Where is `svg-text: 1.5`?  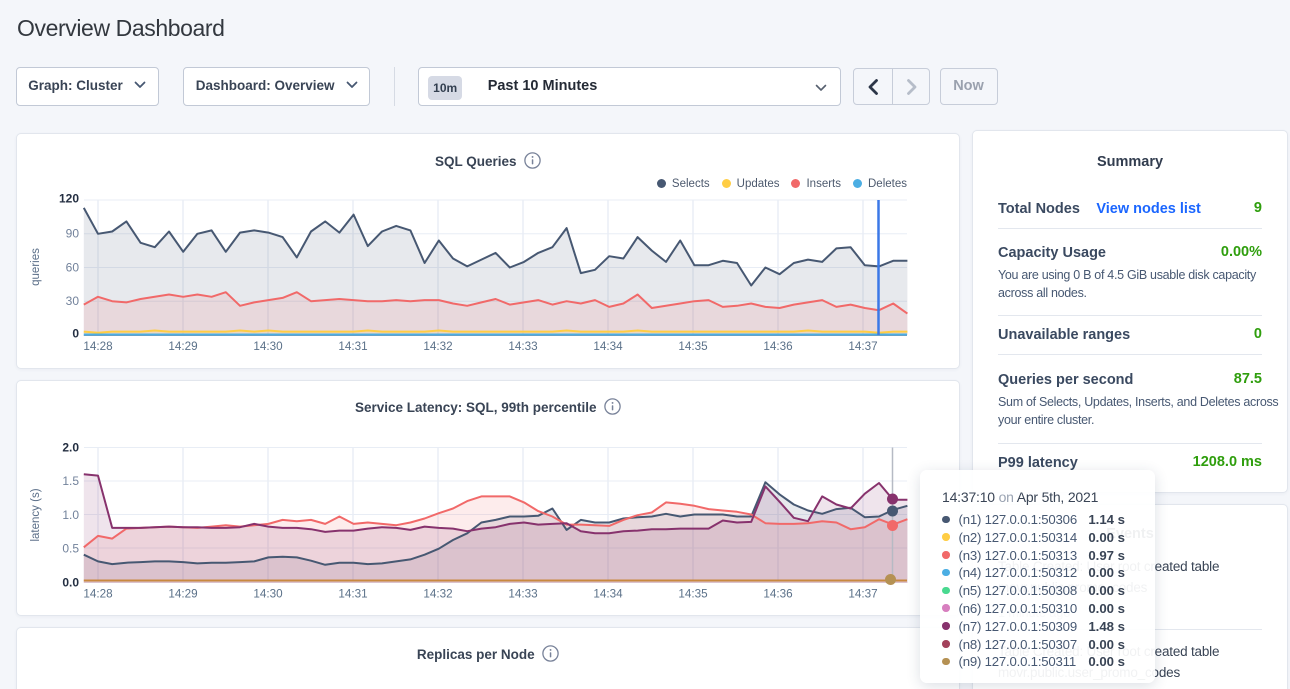
svg-text: 1.5 is located at coordinates (70, 481).